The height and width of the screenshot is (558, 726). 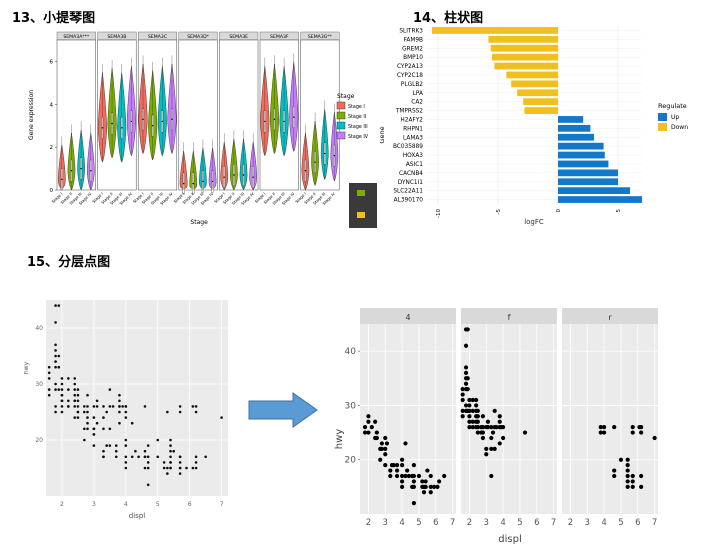 I want to click on violin-legend-title: Stage, so click(x=346, y=96).